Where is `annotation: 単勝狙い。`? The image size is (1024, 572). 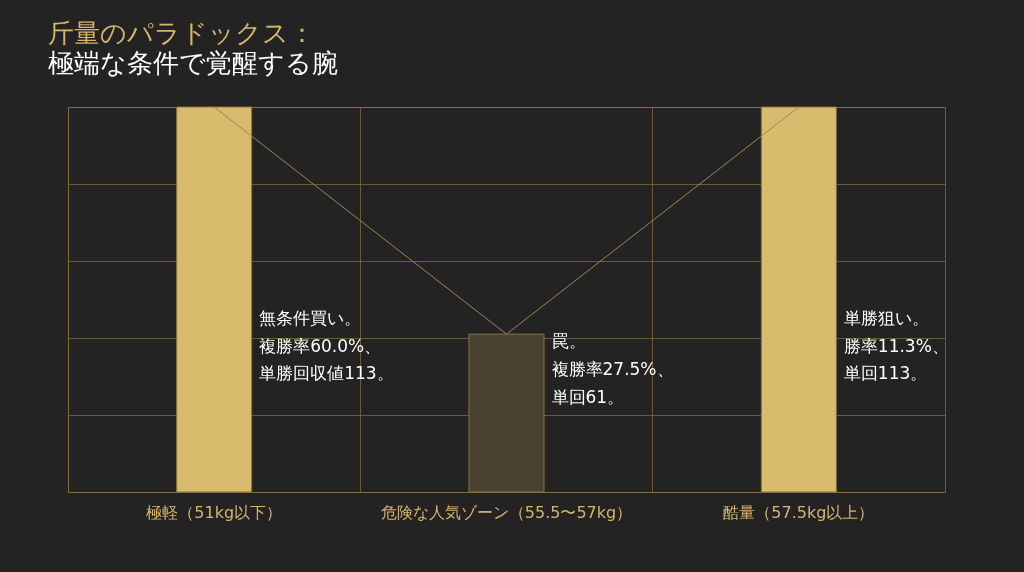 annotation: 単勝狙い。 is located at coordinates (886, 318).